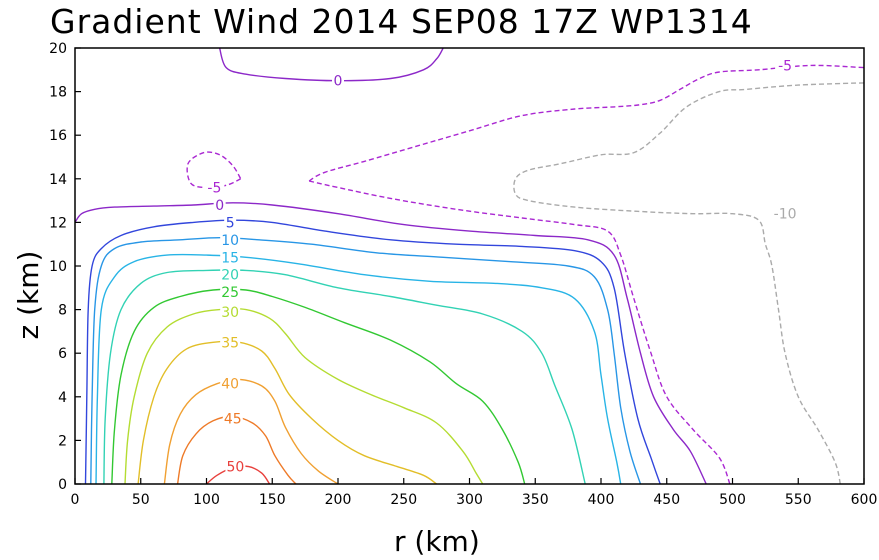  I want to click on contour-label: 15, so click(230, 258).